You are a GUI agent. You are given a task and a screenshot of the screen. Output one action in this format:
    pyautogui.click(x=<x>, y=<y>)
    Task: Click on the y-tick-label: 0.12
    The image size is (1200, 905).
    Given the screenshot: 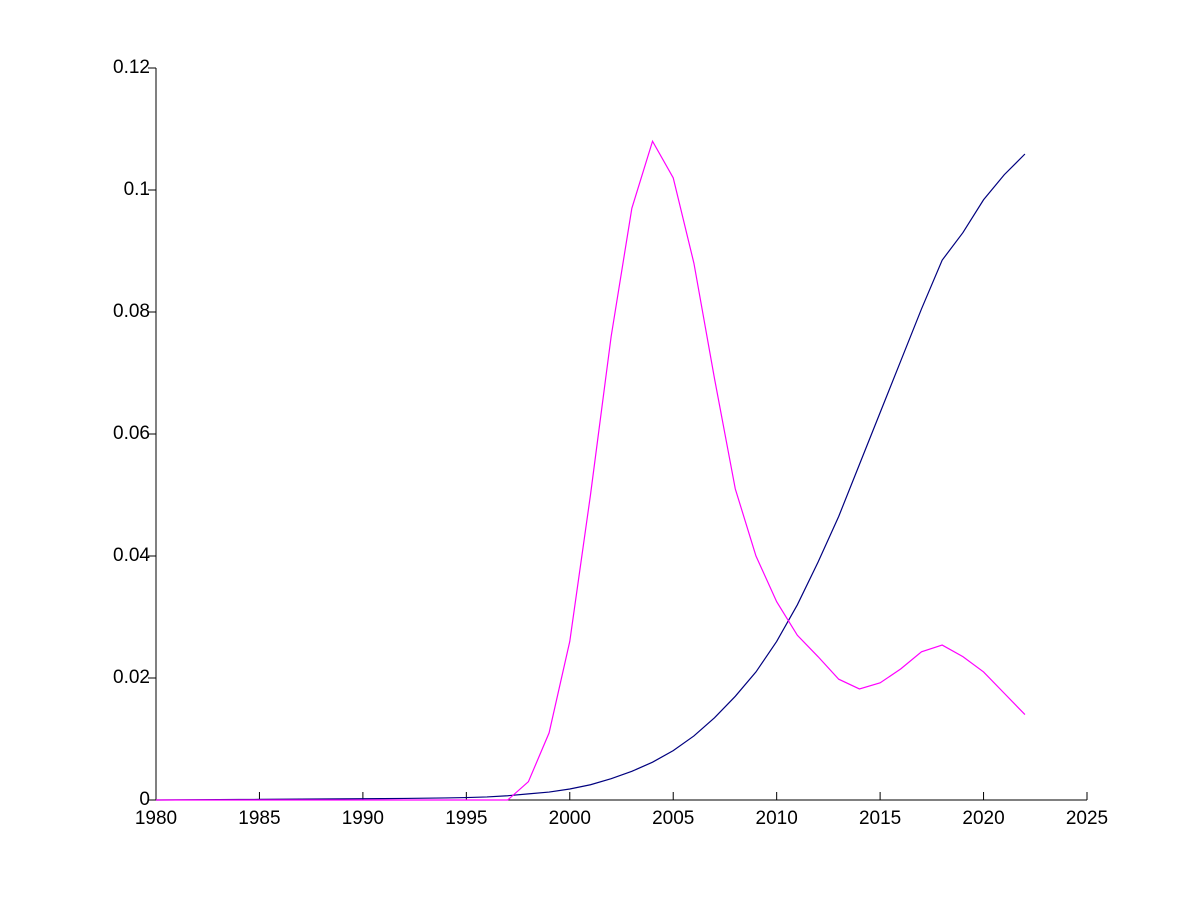 What is the action you would take?
    pyautogui.click(x=131, y=67)
    